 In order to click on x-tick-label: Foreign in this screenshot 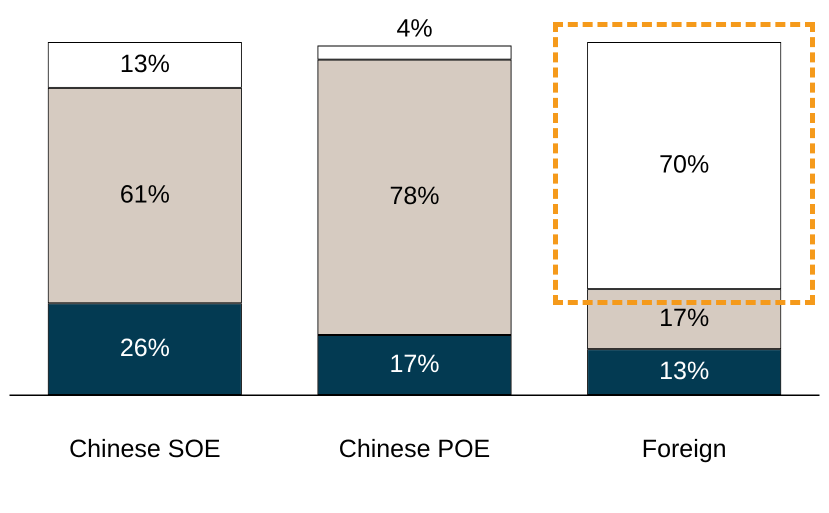, I will do `click(684, 448)`.